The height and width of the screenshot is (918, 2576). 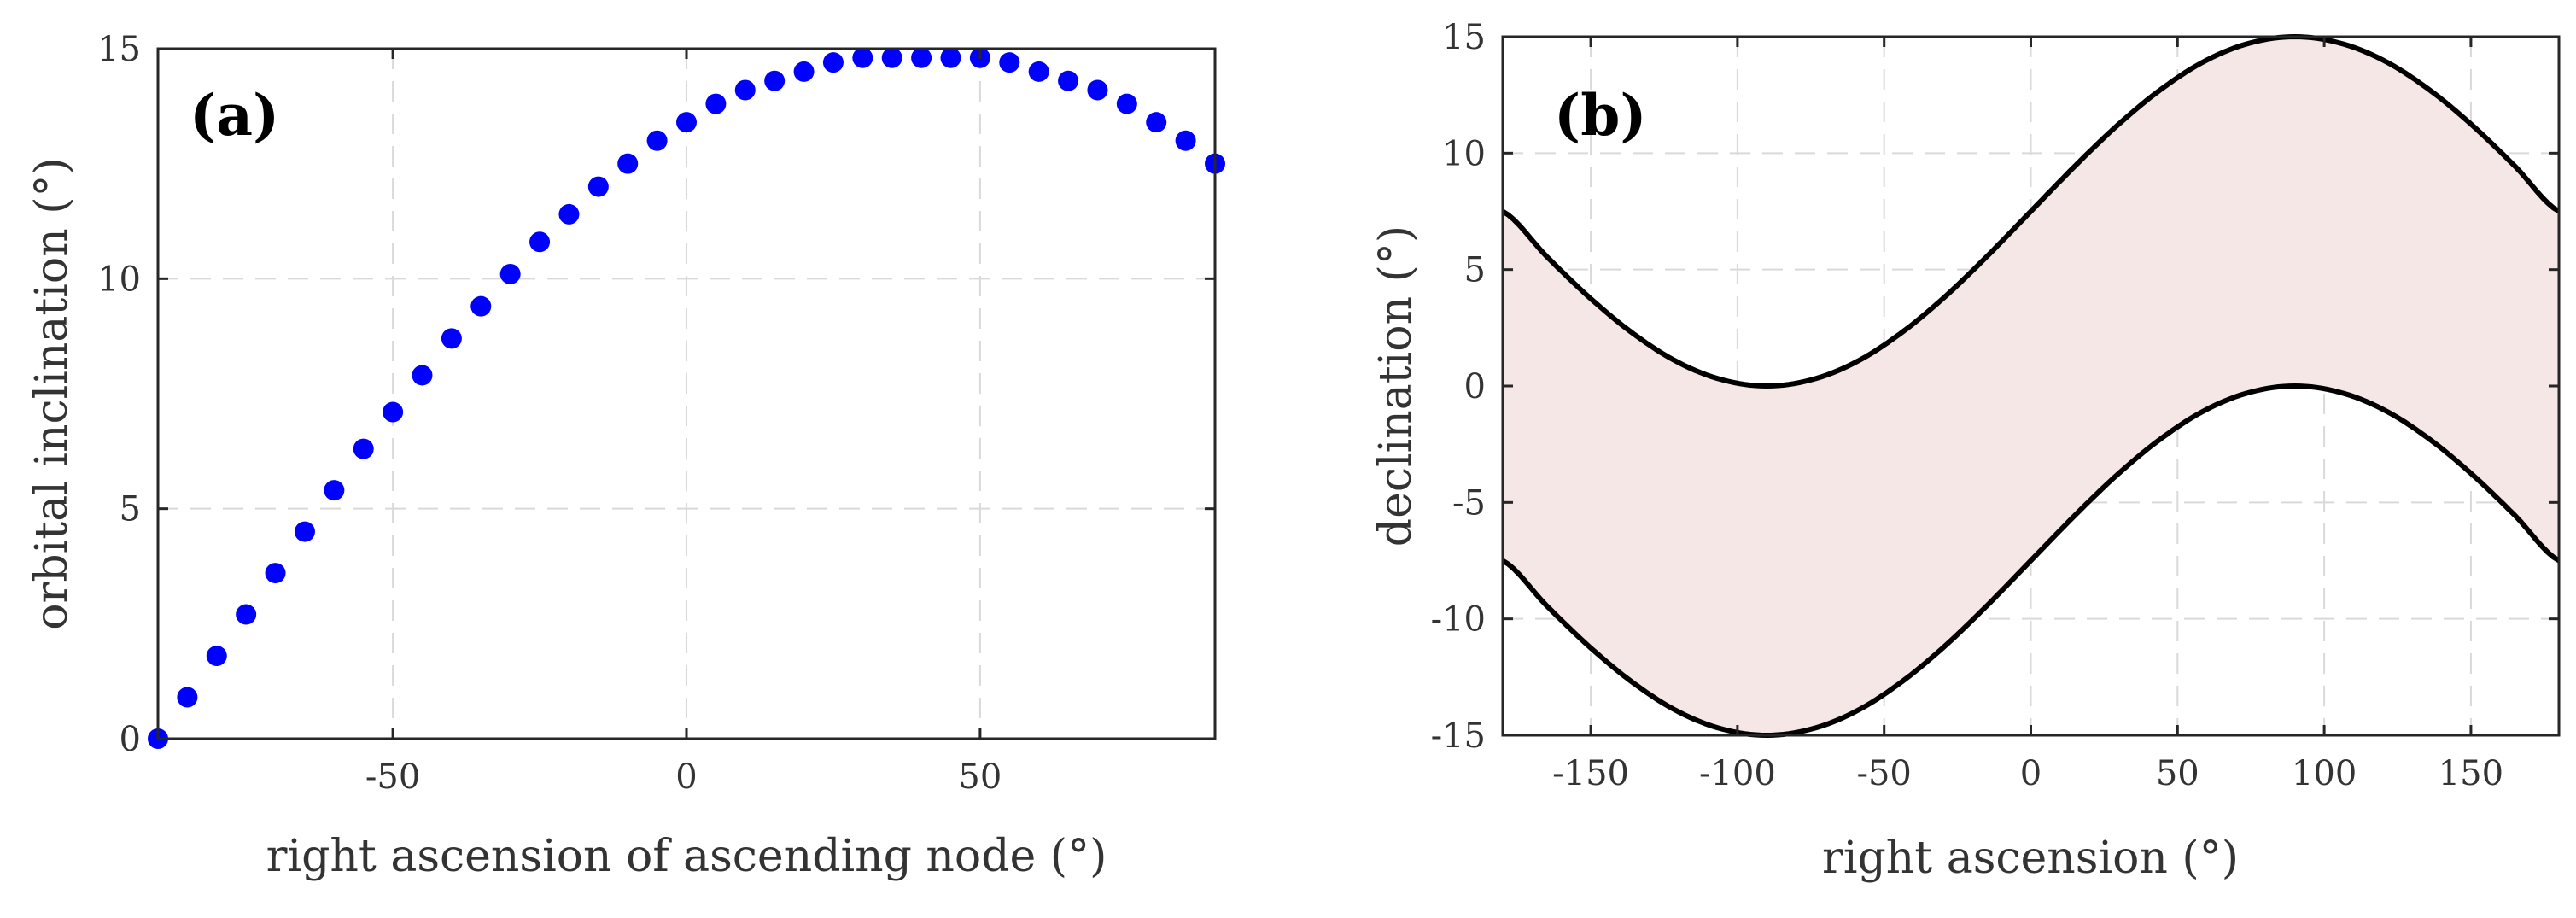 What do you see at coordinates (52, 393) in the screenshot?
I see `panel-a-y-axis-label: orbital inclination (°)` at bounding box center [52, 393].